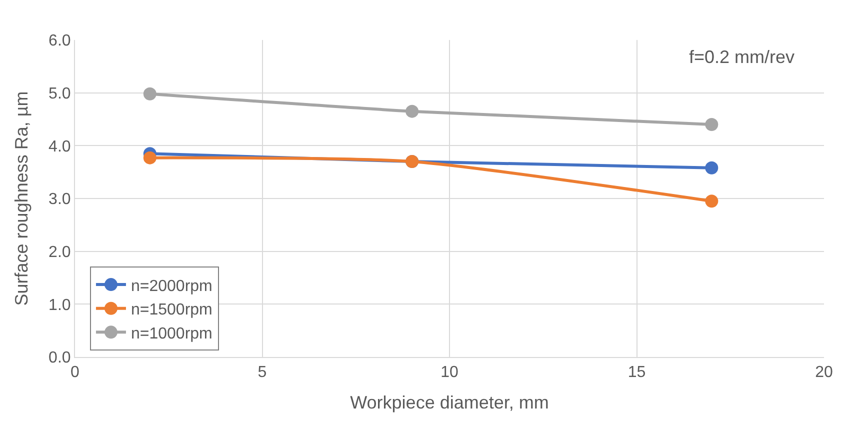 This screenshot has width=859, height=421. What do you see at coordinates (742, 57) in the screenshot?
I see `annotation: f=0.2 mm/rev` at bounding box center [742, 57].